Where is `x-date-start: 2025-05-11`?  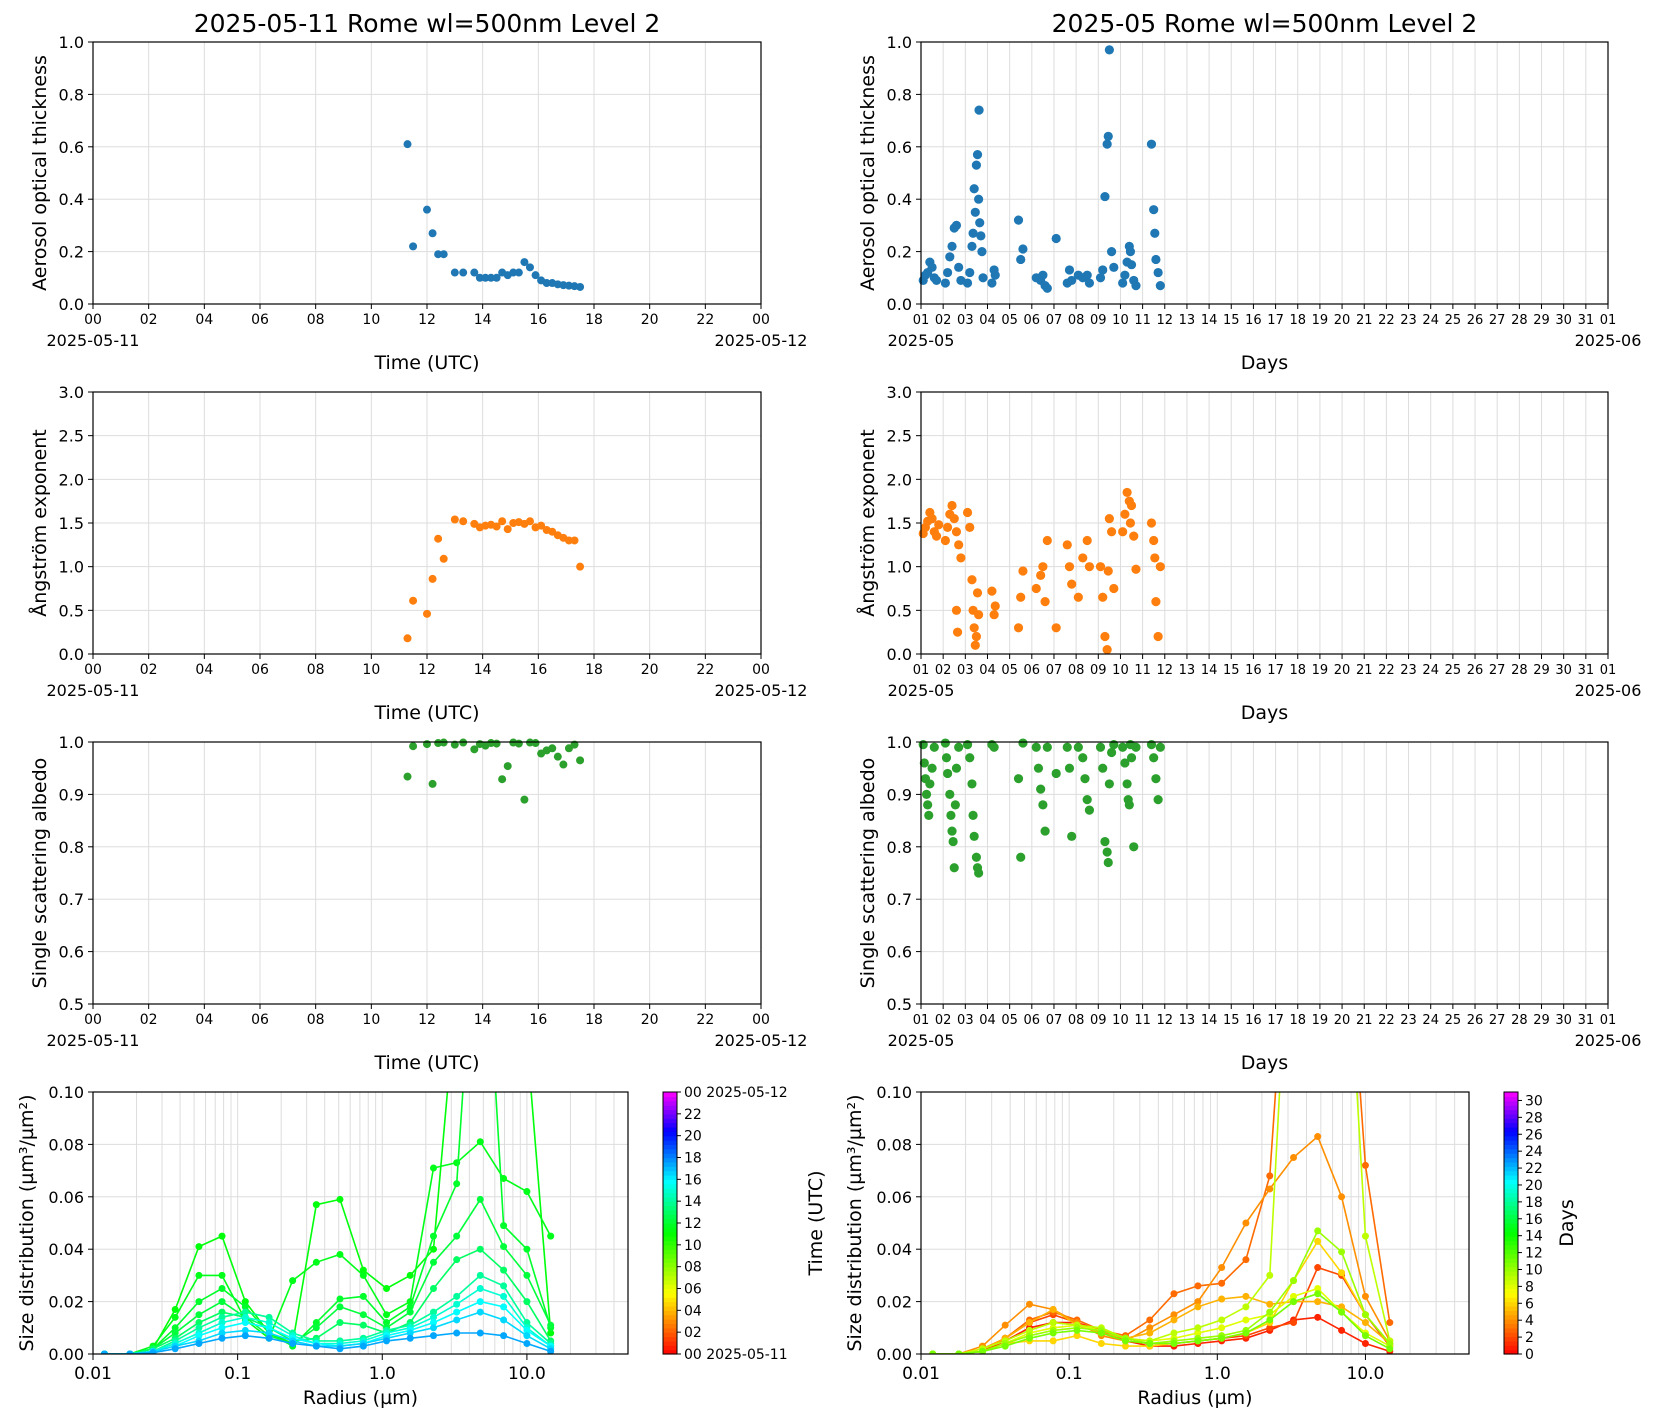
x-date-start: 2025-05-11 is located at coordinates (93, 1040).